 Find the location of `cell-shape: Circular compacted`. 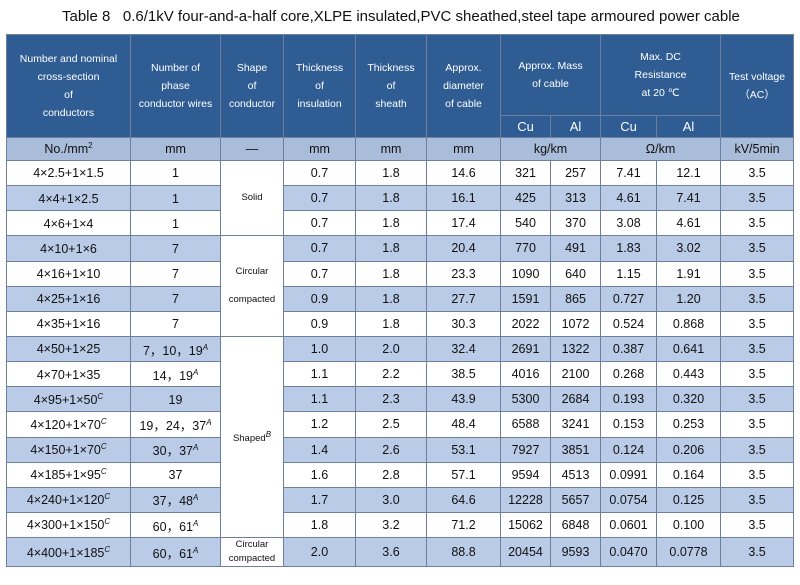

cell-shape: Circular compacted is located at coordinates (252, 286).